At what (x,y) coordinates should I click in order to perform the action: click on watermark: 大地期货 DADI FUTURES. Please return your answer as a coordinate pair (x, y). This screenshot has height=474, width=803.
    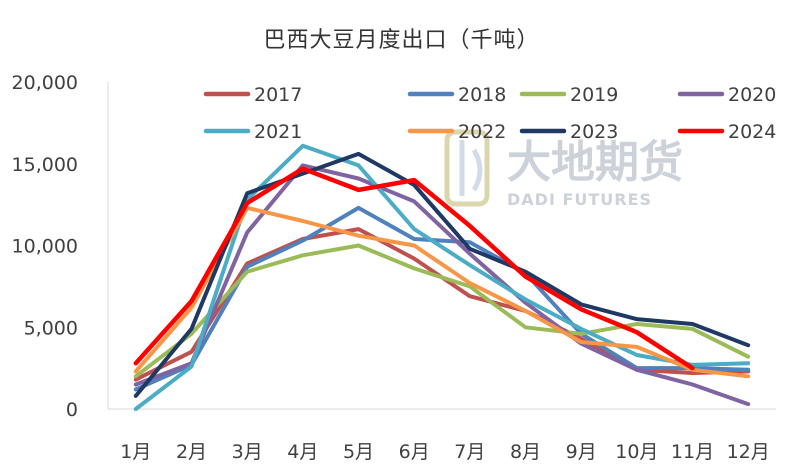
    Looking at the image, I should click on (563, 169).